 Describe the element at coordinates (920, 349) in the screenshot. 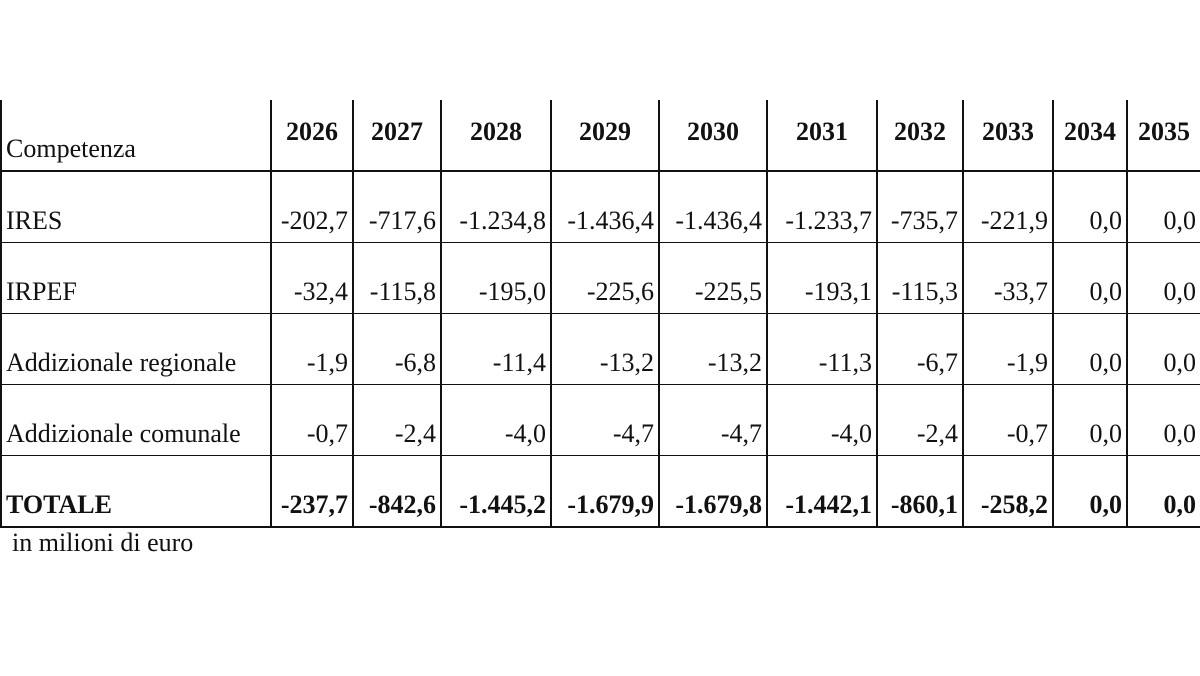

I see `cell-value: -6,7` at that location.